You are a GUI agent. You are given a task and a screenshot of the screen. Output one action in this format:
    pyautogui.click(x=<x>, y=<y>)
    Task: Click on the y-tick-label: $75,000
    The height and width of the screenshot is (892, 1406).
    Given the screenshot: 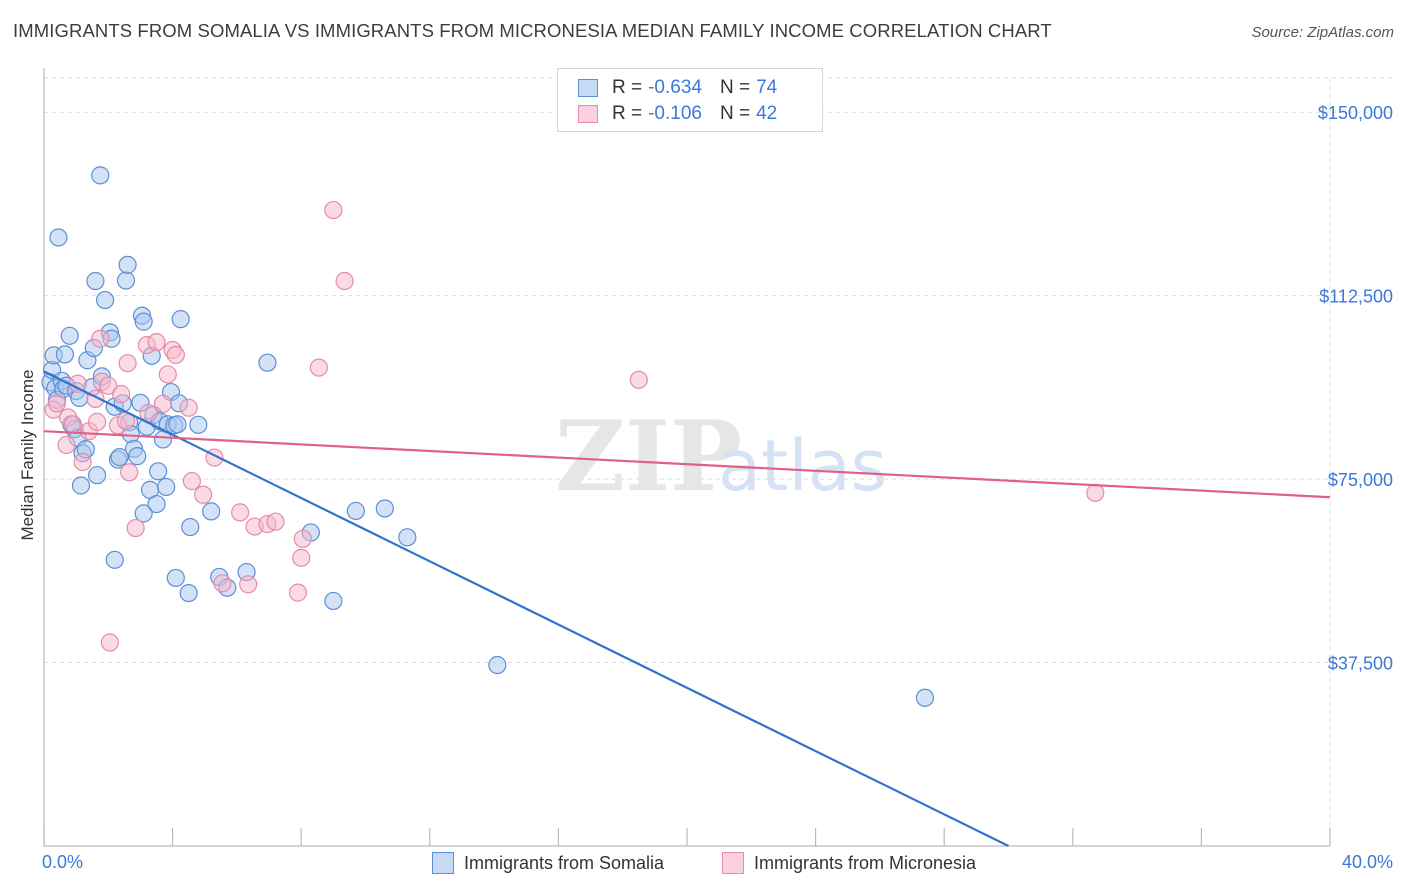 What is the action you would take?
    pyautogui.click(x=1360, y=480)
    